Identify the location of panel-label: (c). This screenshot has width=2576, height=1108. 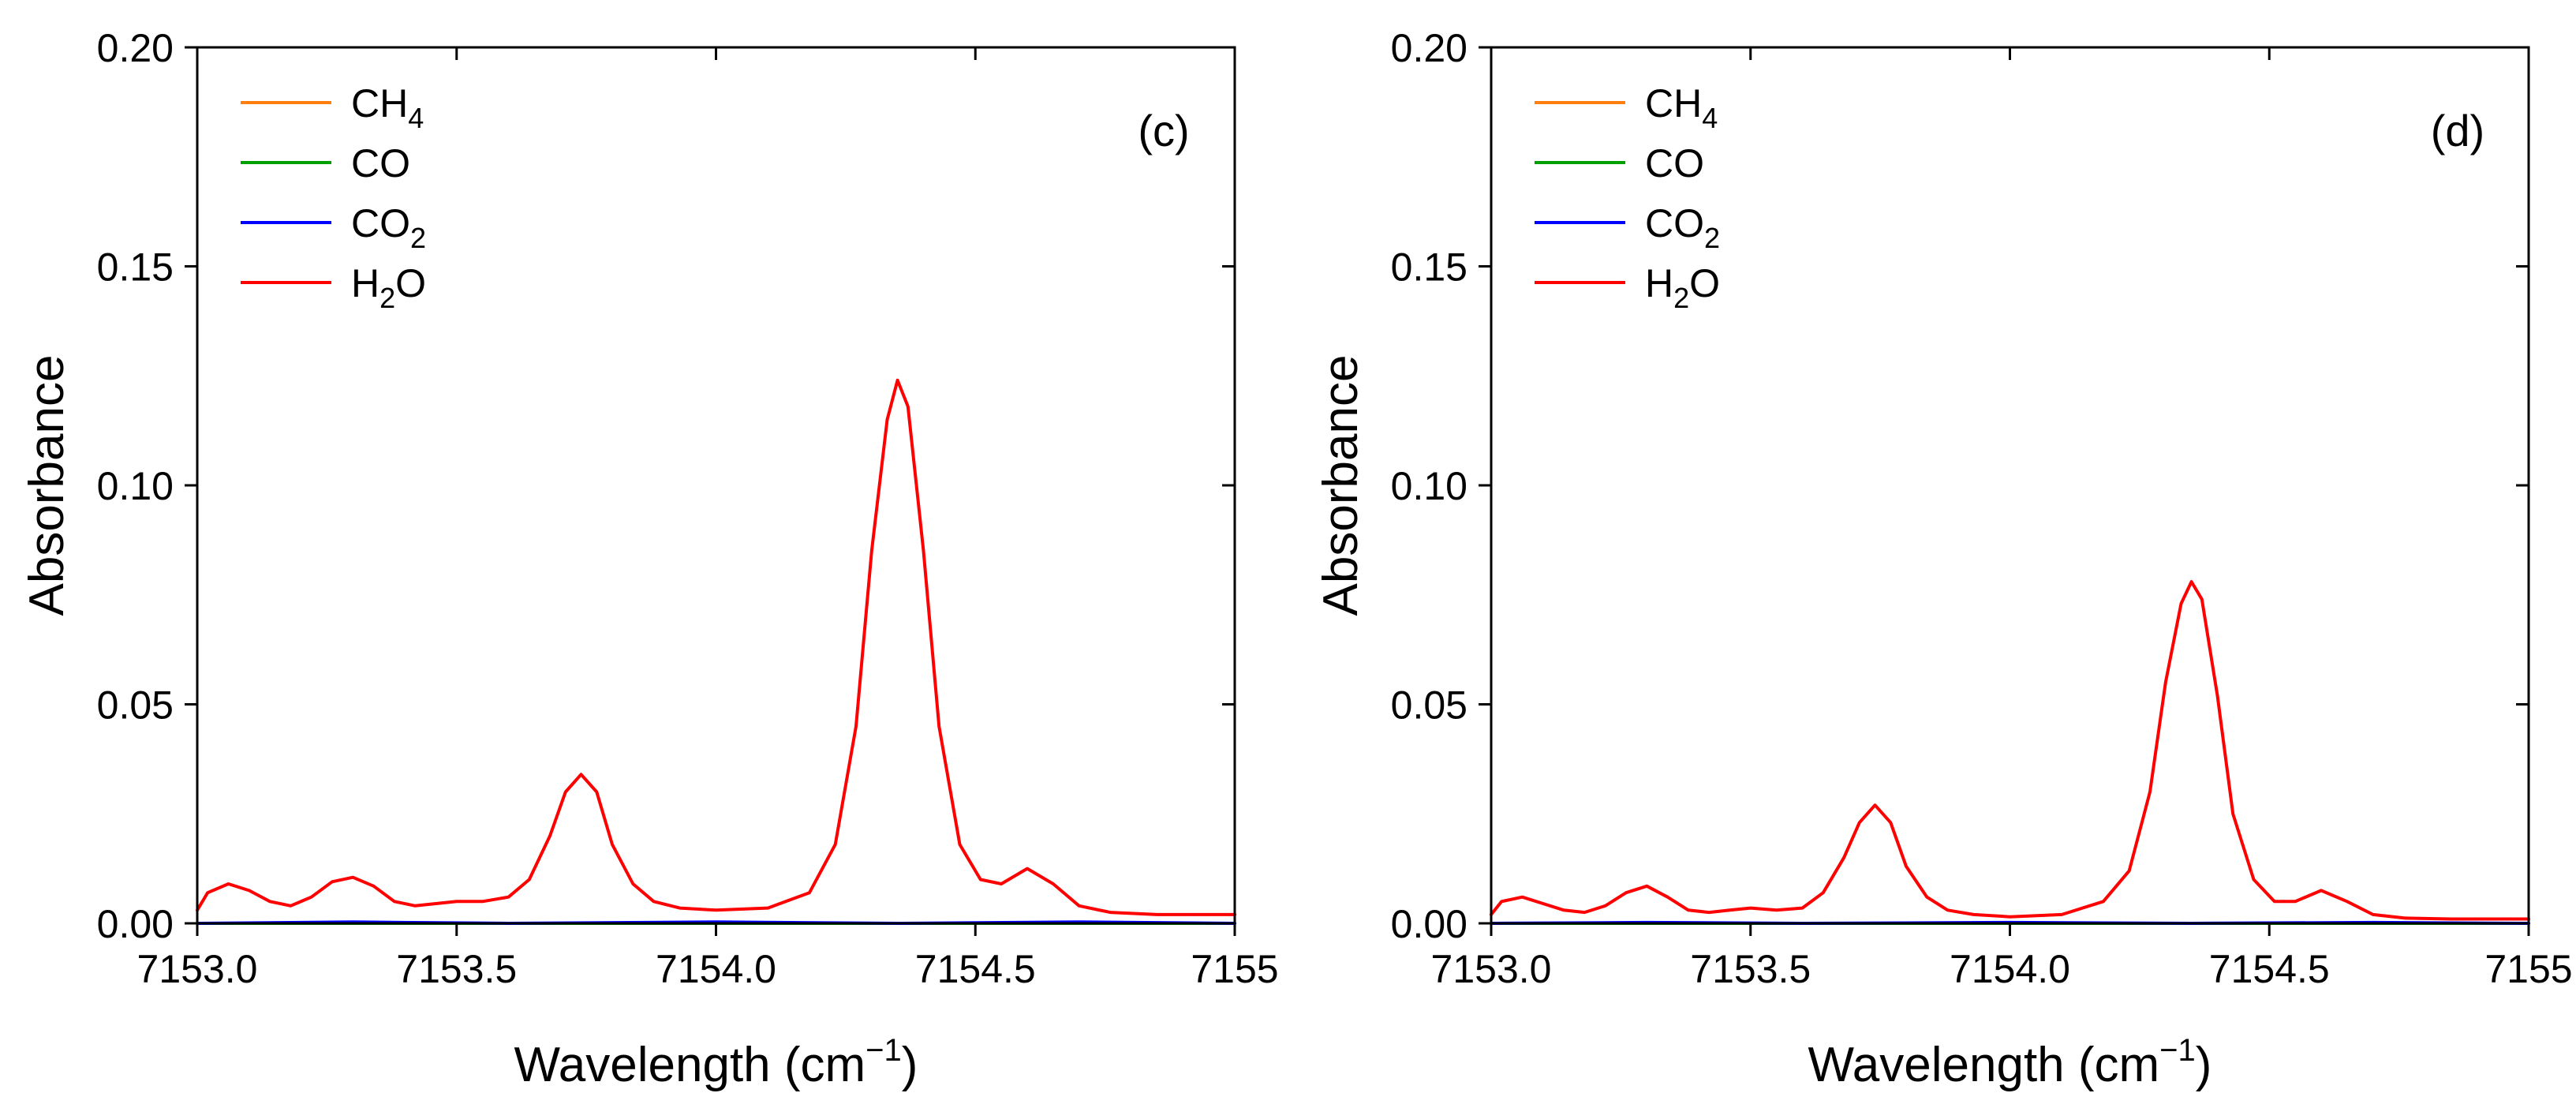
(1163, 130).